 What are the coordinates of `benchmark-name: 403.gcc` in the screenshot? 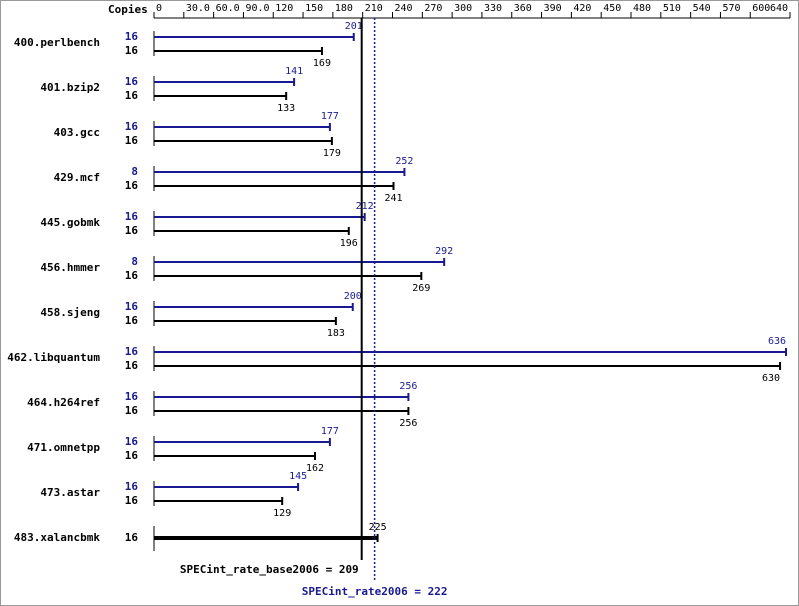 It's located at (77, 132).